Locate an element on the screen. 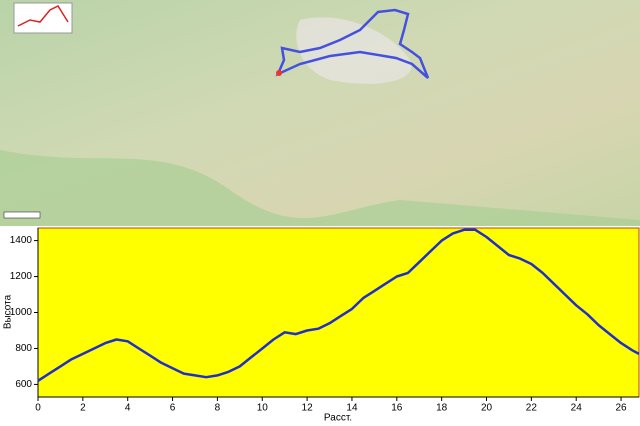 The image size is (640, 426). x-tick-label: 12 is located at coordinates (308, 408).